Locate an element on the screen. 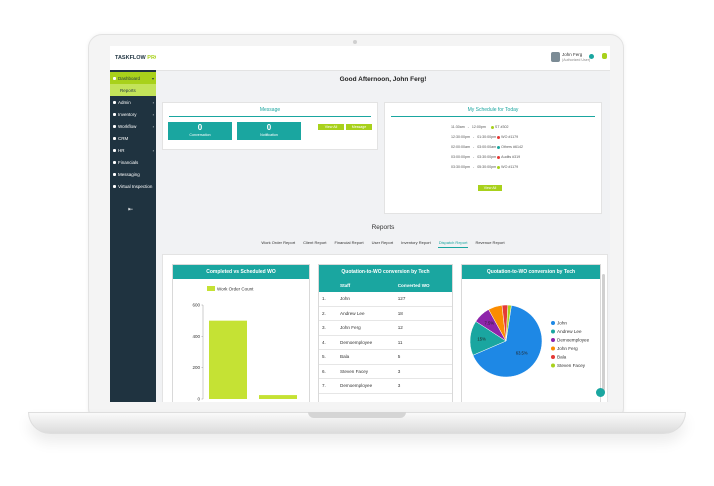 This screenshot has height=486, width=714. view-all-schedule-button: View All is located at coordinates (490, 188).